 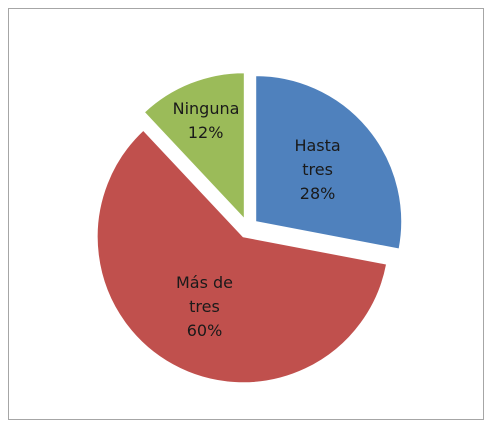 I want to click on slice-label: Más de tres 60%, so click(x=204, y=307).